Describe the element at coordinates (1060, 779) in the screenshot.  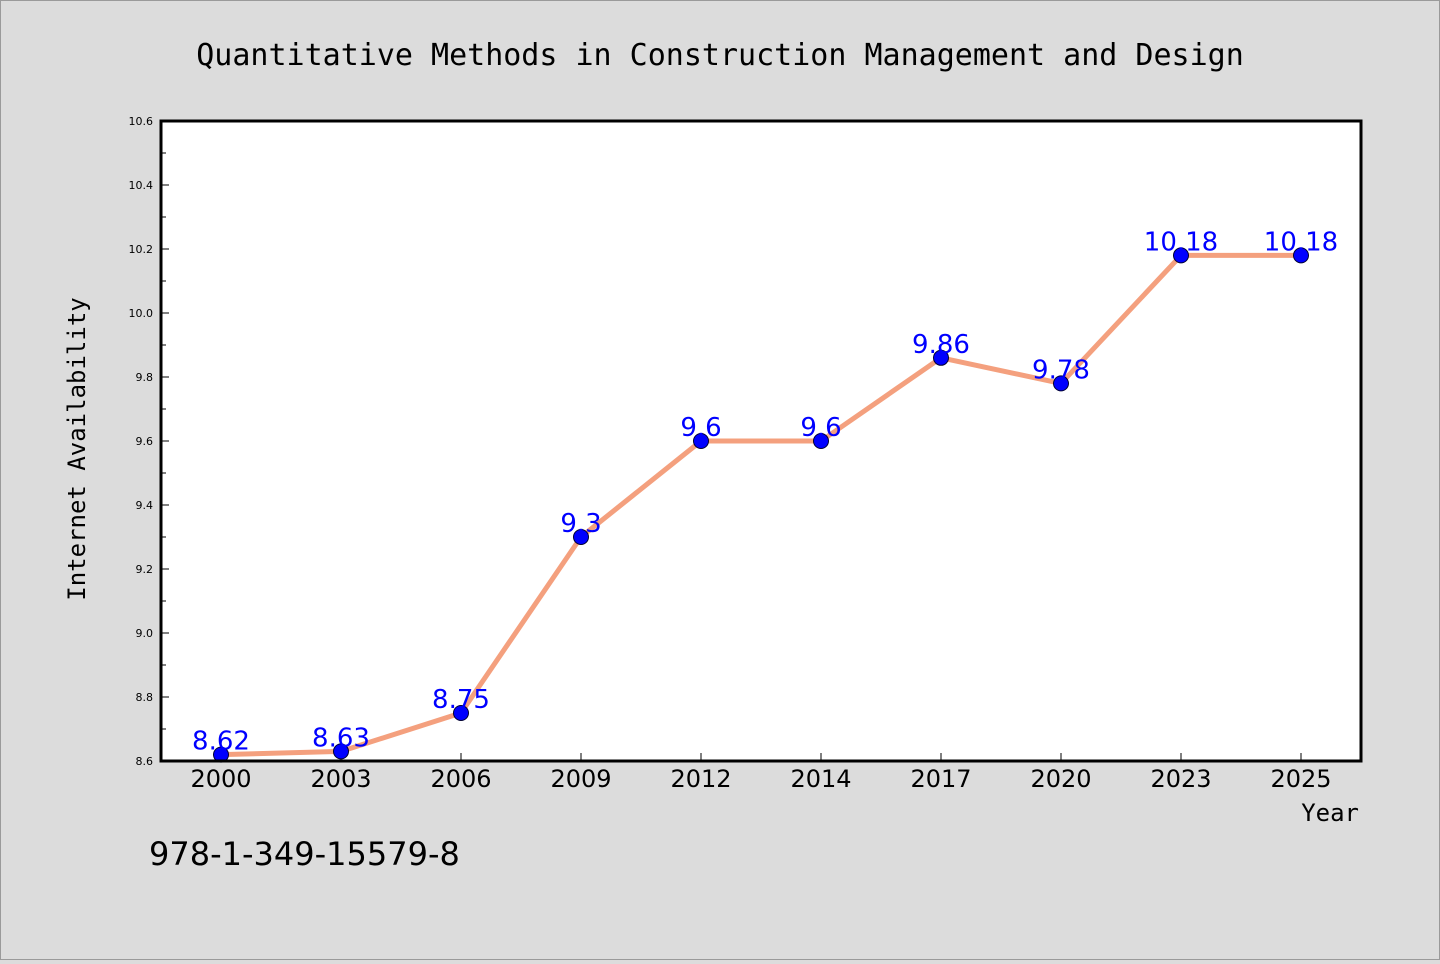
I see `x-tick-label: 2020` at that location.